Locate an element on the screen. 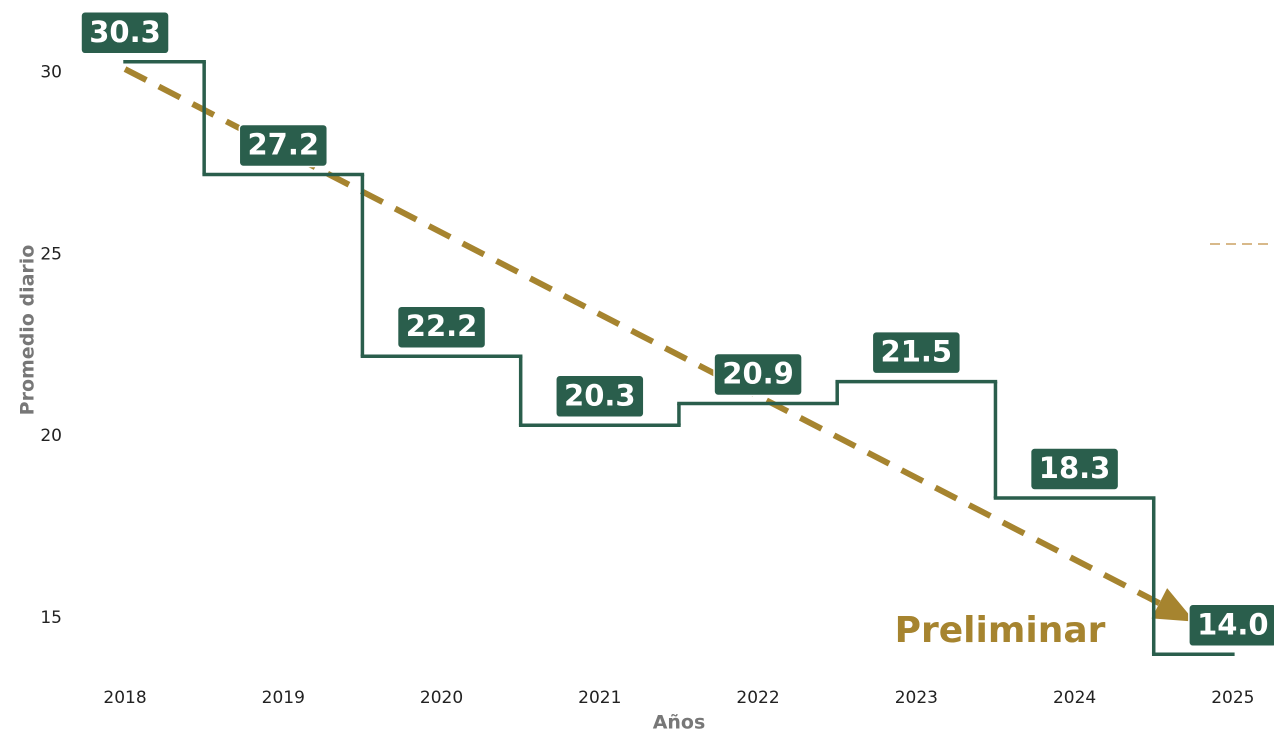 The height and width of the screenshot is (733, 1274). x-axis-label: Años is located at coordinates (679, 722).